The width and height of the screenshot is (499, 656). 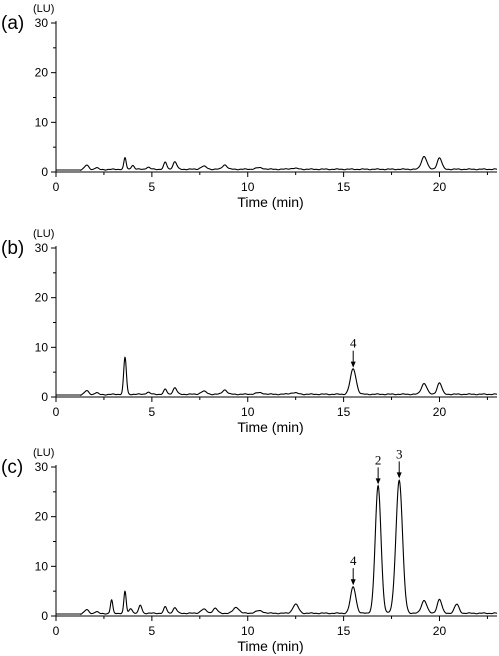 I want to click on x-axis-title-c: Time (min), so click(x=270, y=646).